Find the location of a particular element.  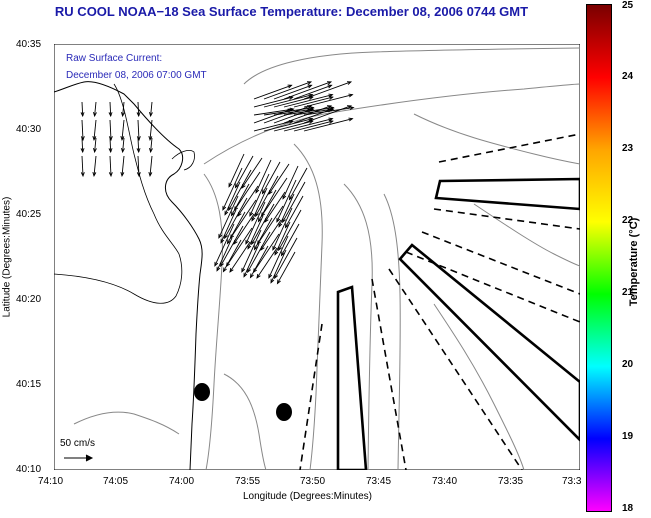

y-tick-label: 40:25 is located at coordinates (29, 214).